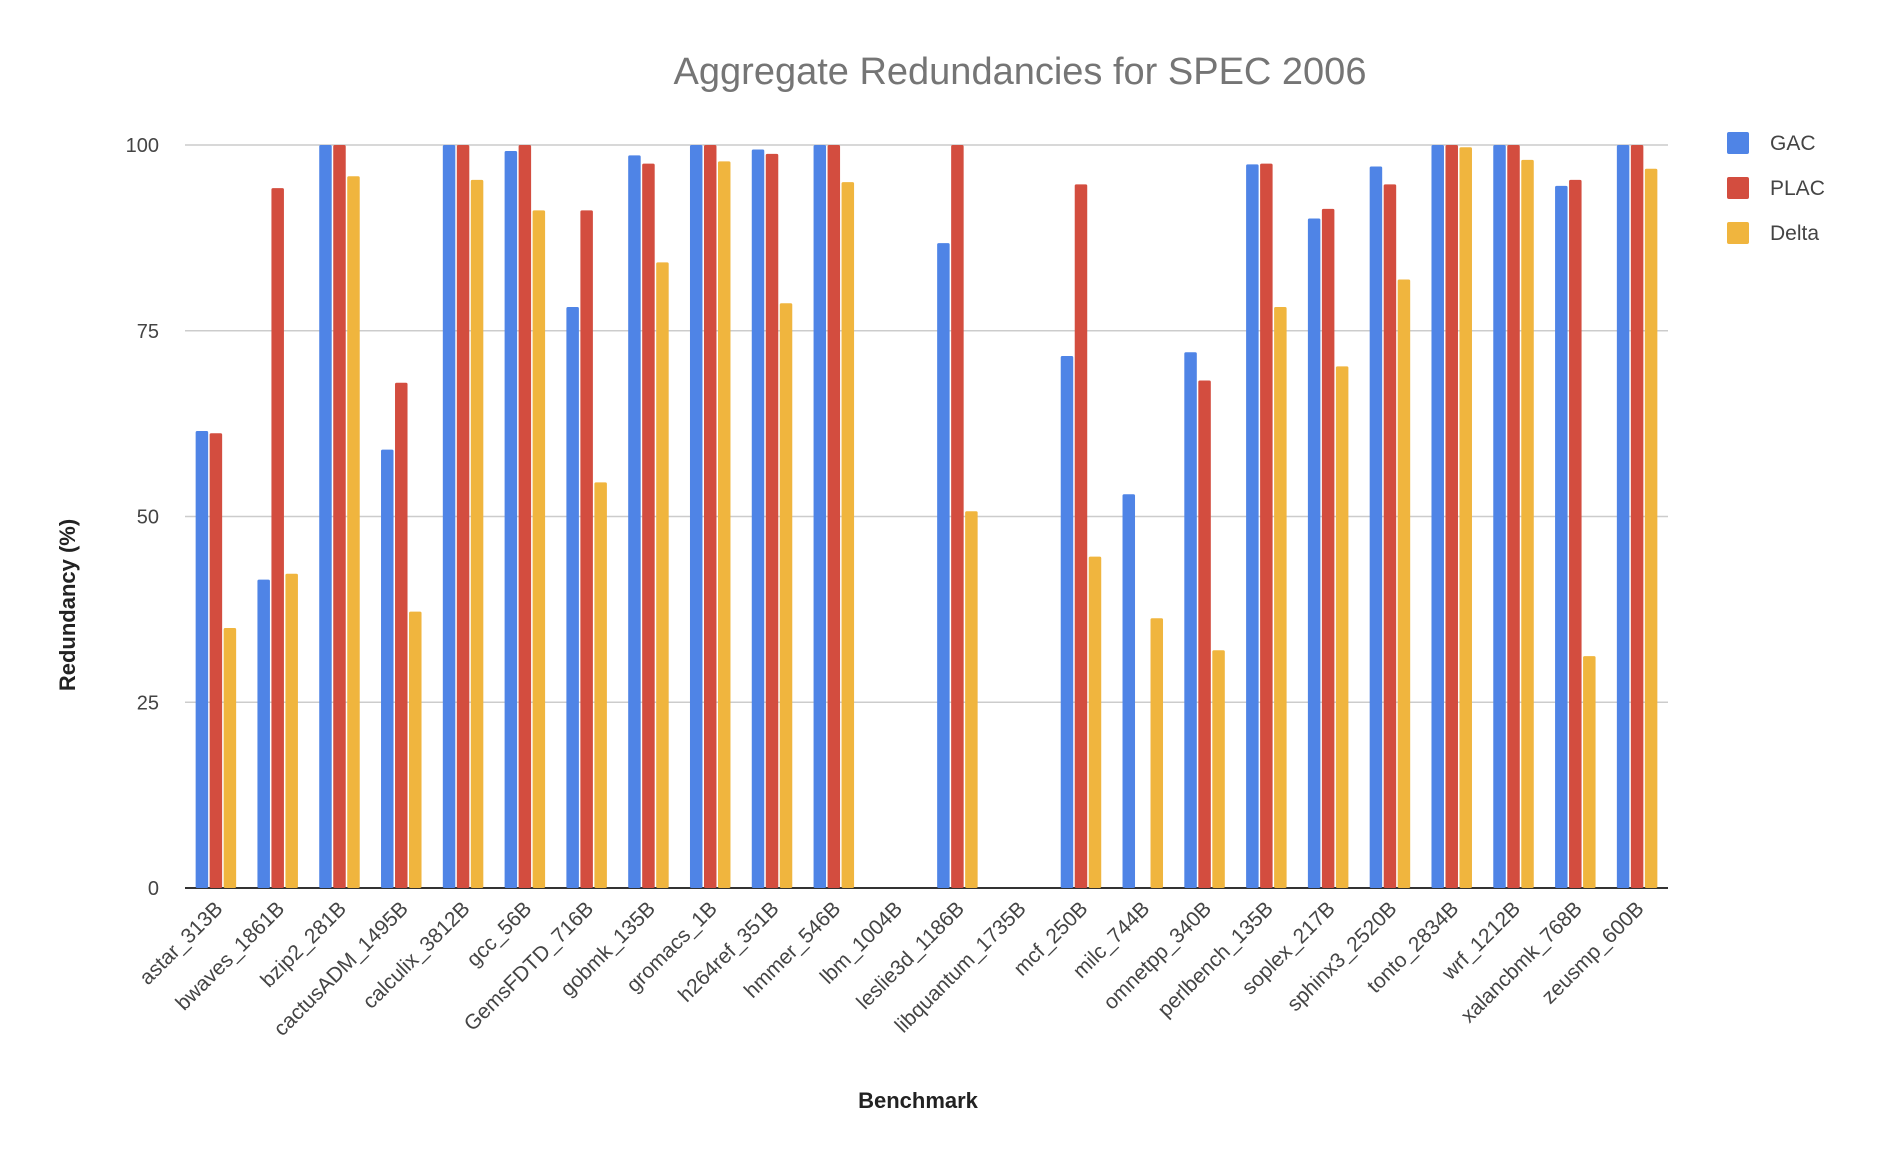 The image size is (1878, 1163). What do you see at coordinates (662, 575) in the screenshot?
I see `bar-delta-gobmk-135b` at bounding box center [662, 575].